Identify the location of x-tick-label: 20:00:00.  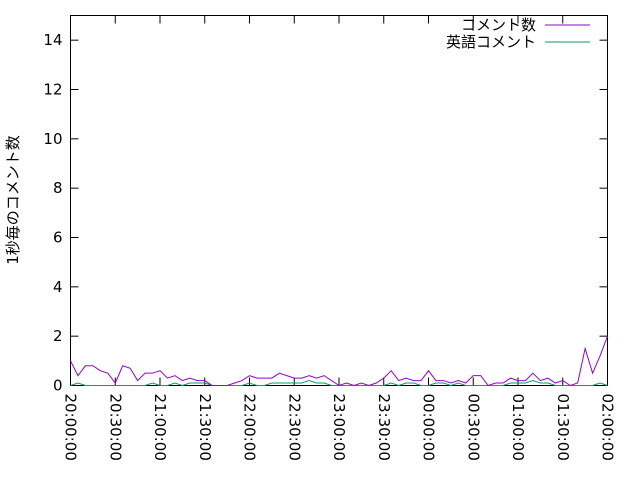
(71, 427).